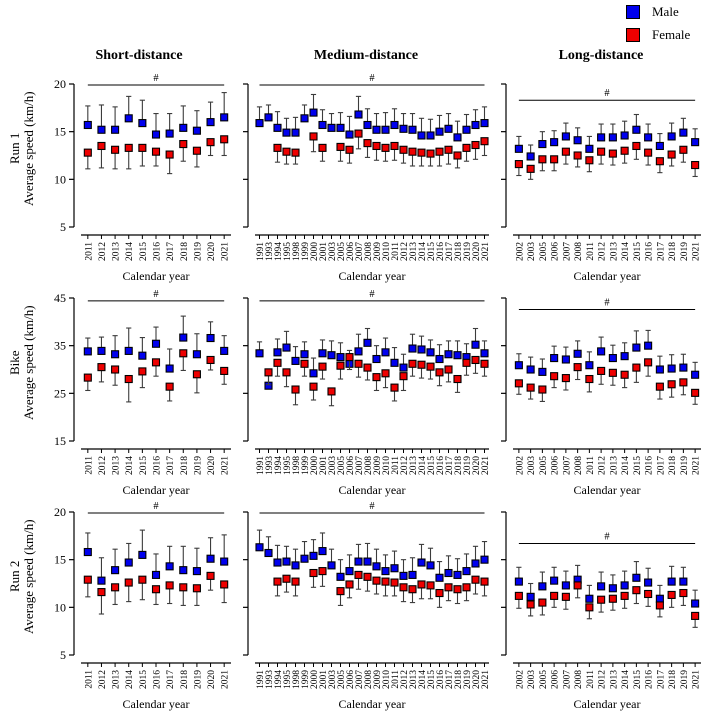 The width and height of the screenshot is (708, 716). What do you see at coordinates (297, 465) in the screenshot?
I see `svg-text: 1998` at bounding box center [297, 465].